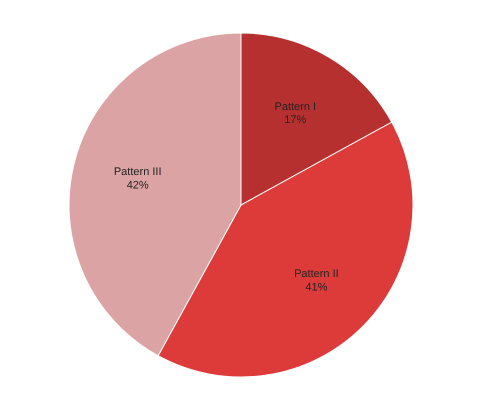  What do you see at coordinates (316, 274) in the screenshot?
I see `slice-label: Pattern II` at bounding box center [316, 274].